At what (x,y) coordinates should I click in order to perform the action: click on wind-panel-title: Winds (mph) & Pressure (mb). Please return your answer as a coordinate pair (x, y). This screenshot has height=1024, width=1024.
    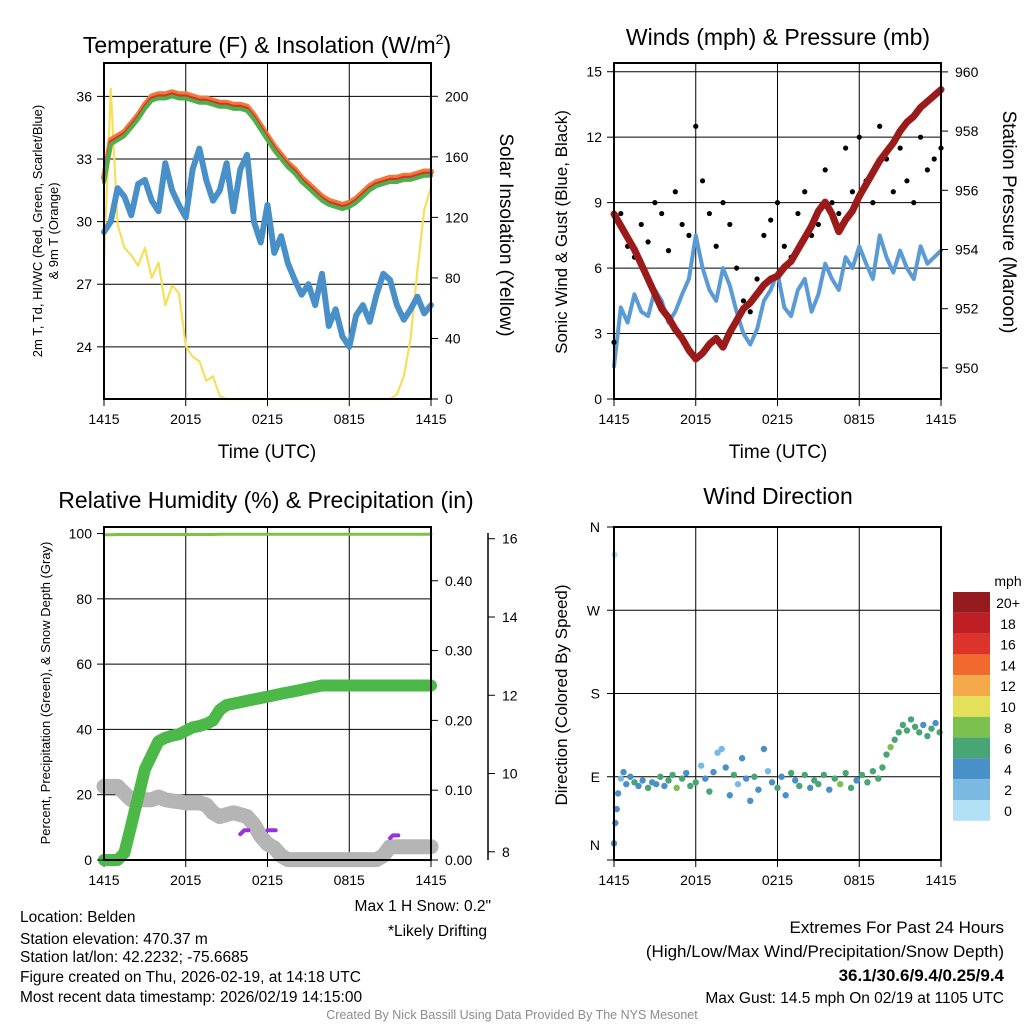
    Looking at the image, I should click on (778, 37).